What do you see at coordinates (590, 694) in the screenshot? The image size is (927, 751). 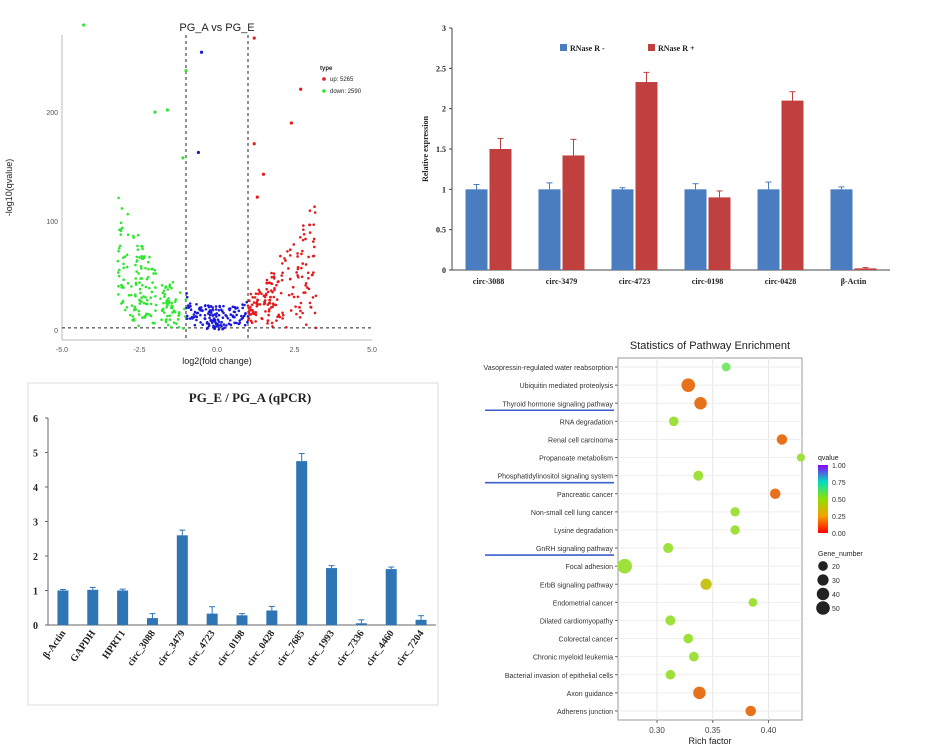 I see `pathway-label: Axon guidance` at bounding box center [590, 694].